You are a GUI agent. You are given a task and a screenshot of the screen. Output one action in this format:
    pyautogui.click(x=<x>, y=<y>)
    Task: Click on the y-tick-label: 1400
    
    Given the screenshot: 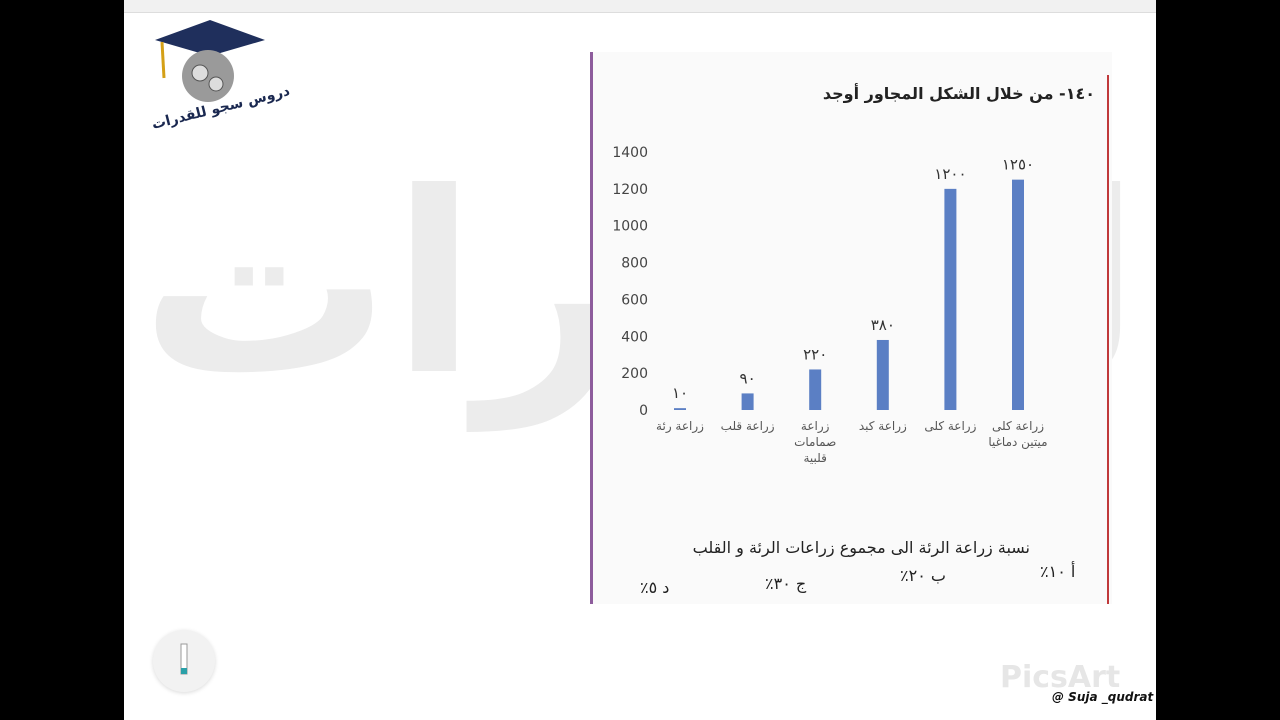 What is the action you would take?
    pyautogui.click(x=630, y=153)
    